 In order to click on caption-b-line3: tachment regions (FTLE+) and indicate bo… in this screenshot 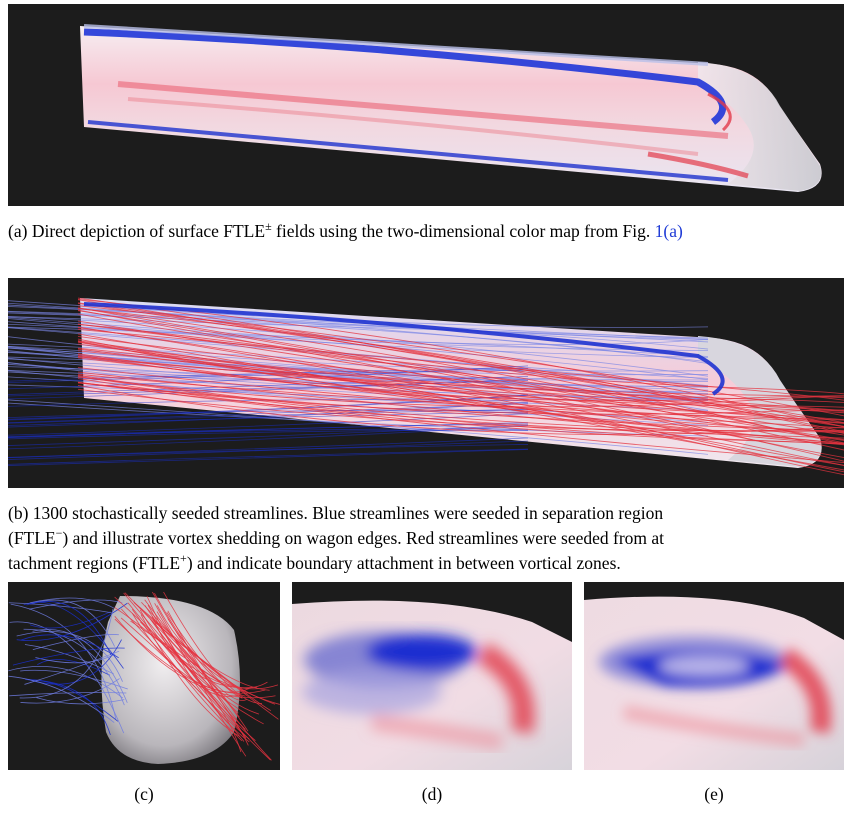, I will do `click(314, 562)`.